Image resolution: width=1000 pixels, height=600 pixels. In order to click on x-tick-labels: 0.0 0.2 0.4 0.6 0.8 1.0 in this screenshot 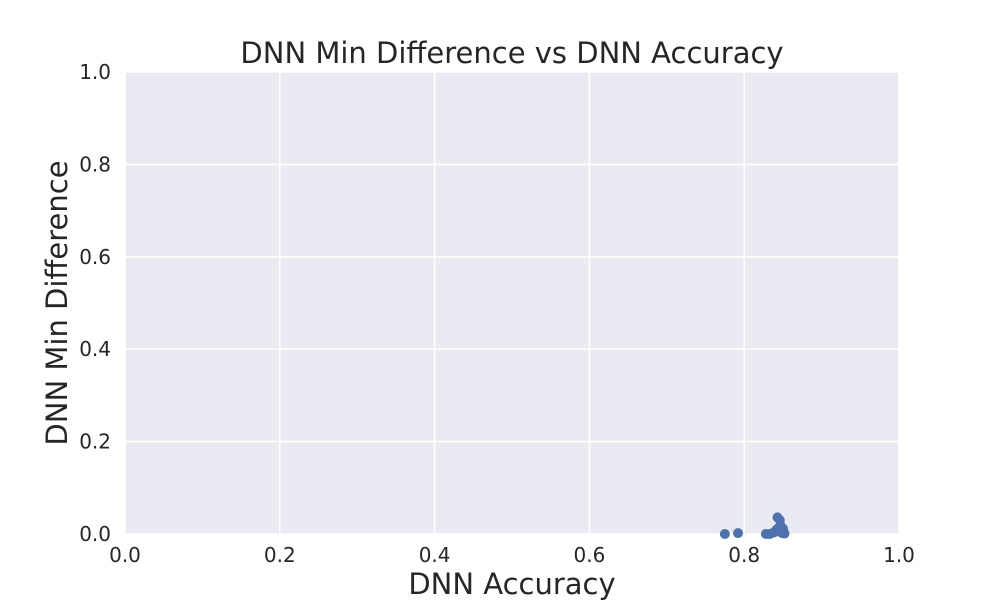, I will do `click(512, 555)`.